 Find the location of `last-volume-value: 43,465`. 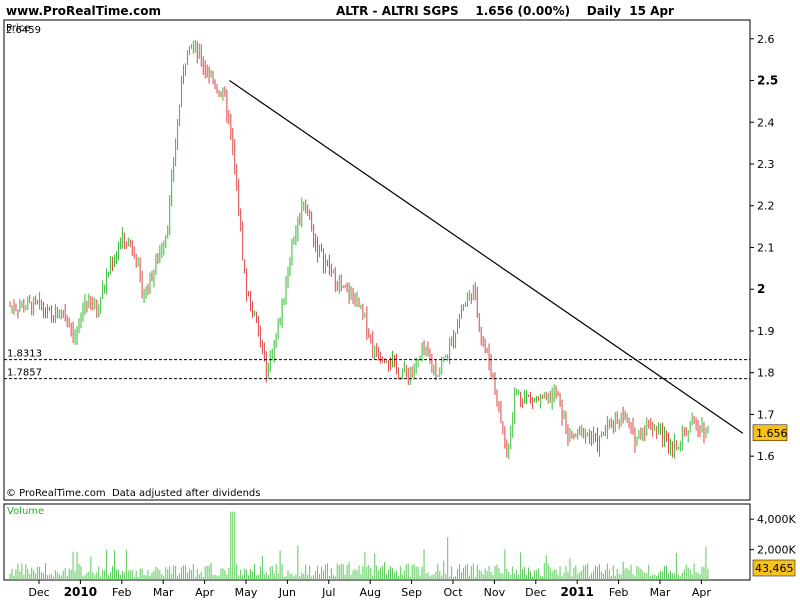

last-volume-value: 43,465 is located at coordinates (774, 568).